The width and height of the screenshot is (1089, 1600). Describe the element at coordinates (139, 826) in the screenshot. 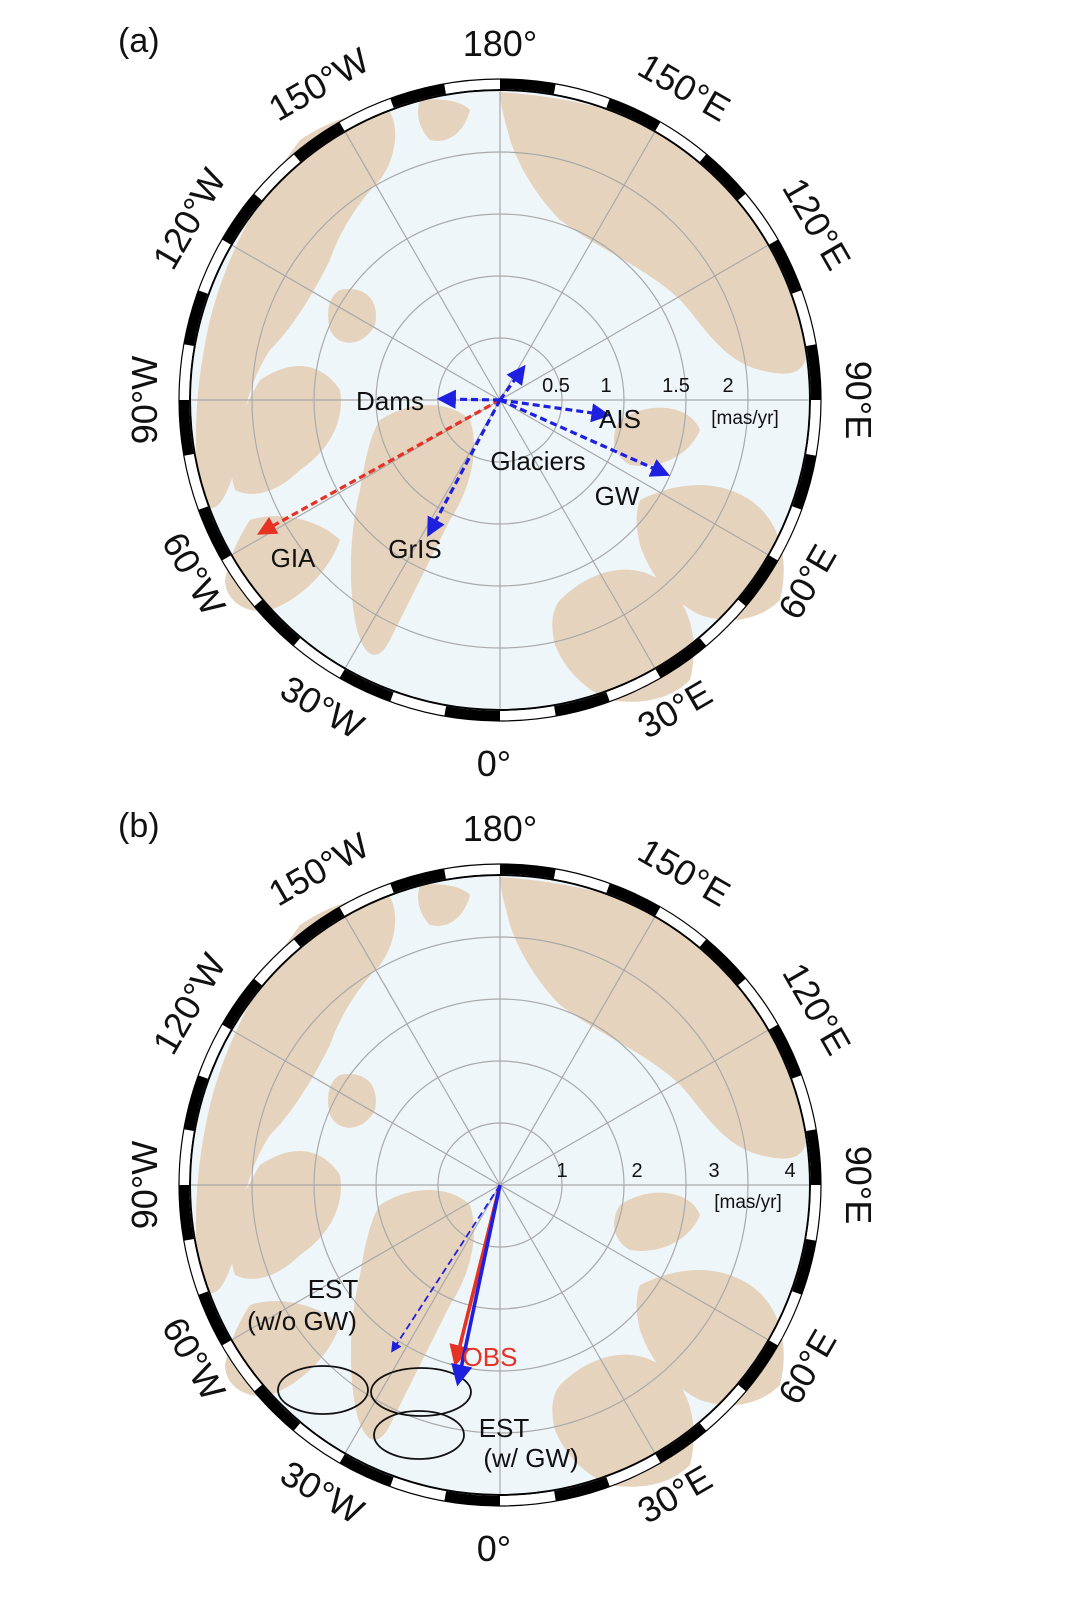

I see `panel-label-b: (b)` at that location.